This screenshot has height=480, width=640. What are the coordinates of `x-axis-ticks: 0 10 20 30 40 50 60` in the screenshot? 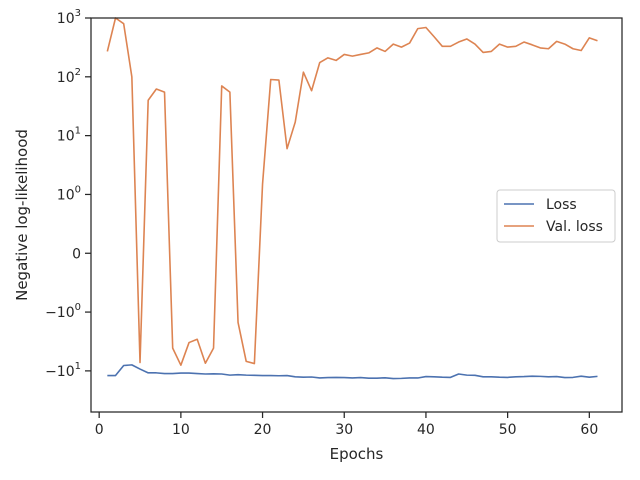 It's located at (346, 425).